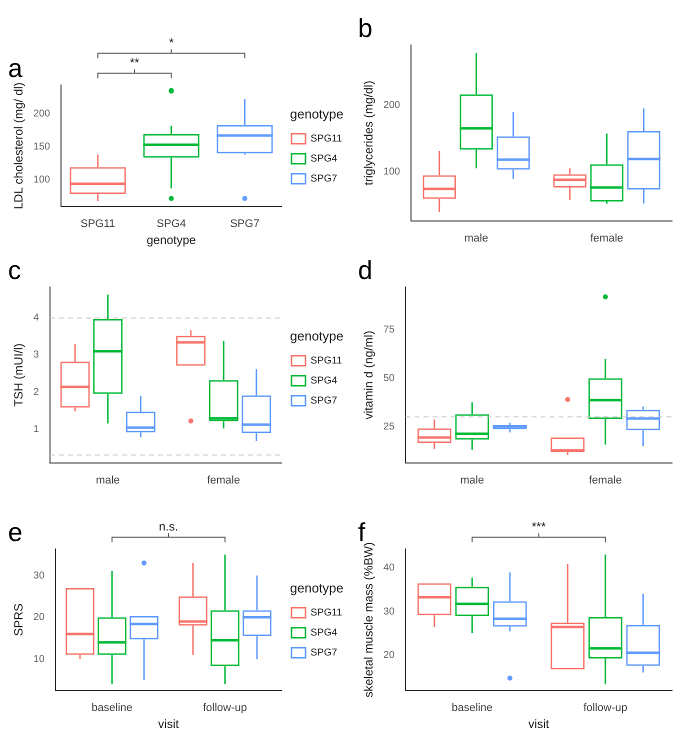 This screenshot has height=745, width=685. What do you see at coordinates (98, 224) in the screenshot?
I see `x-tick-label: SPG11` at bounding box center [98, 224].